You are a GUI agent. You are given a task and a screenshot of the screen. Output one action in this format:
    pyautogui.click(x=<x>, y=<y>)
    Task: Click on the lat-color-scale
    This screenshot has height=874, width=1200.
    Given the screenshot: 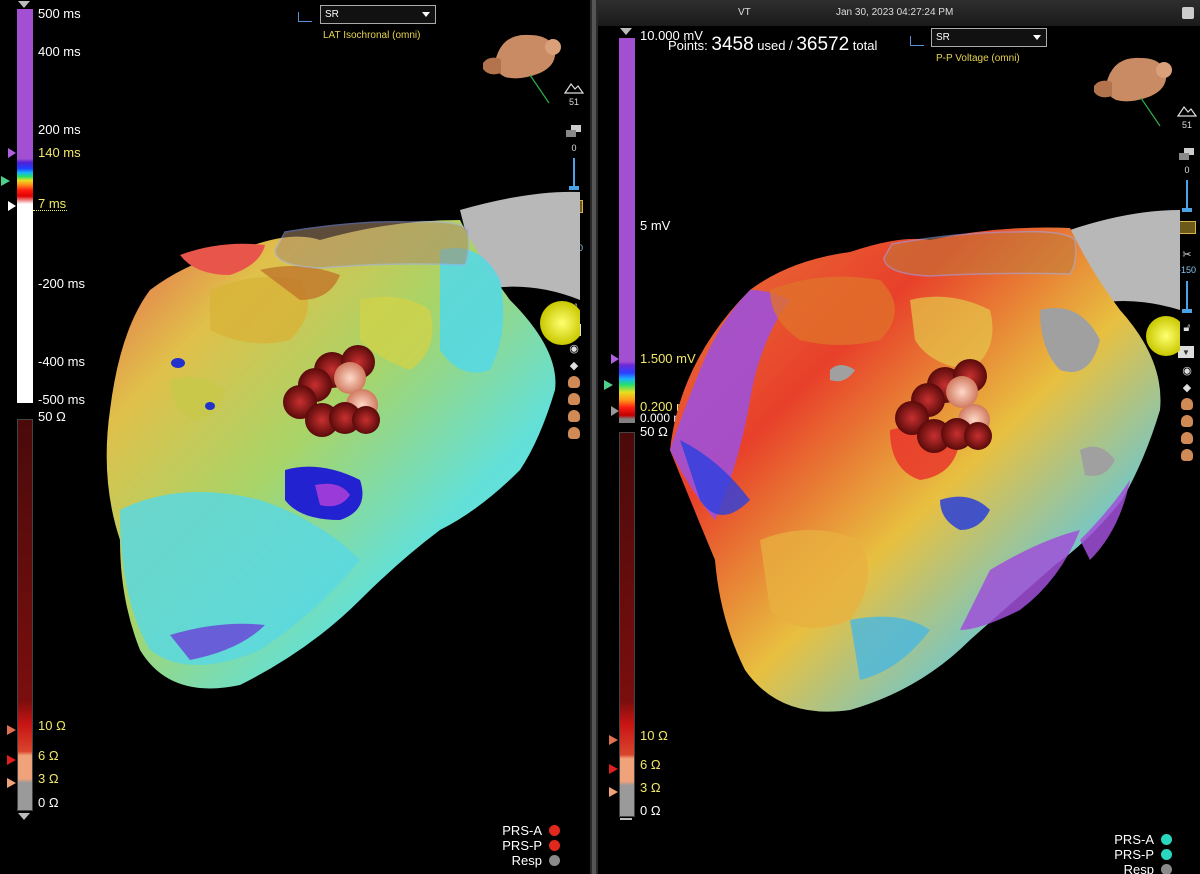 What is the action you would take?
    pyautogui.click(x=25, y=206)
    